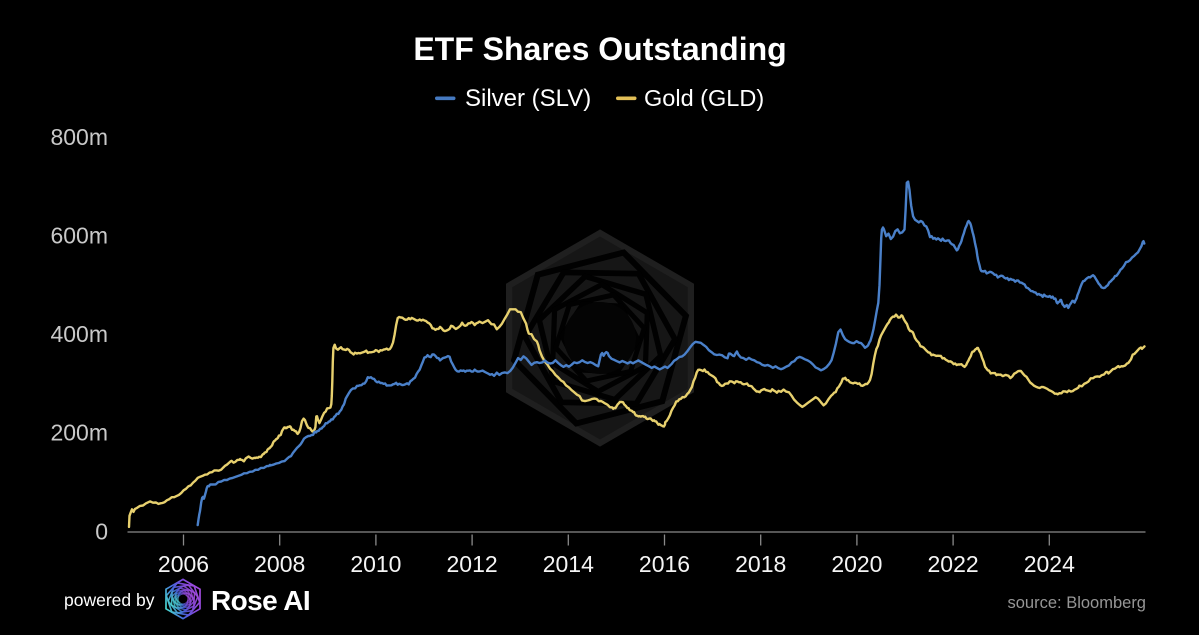 This screenshot has width=1199, height=635. Describe the element at coordinates (568, 564) in the screenshot. I see `svg-text: 2014` at that location.